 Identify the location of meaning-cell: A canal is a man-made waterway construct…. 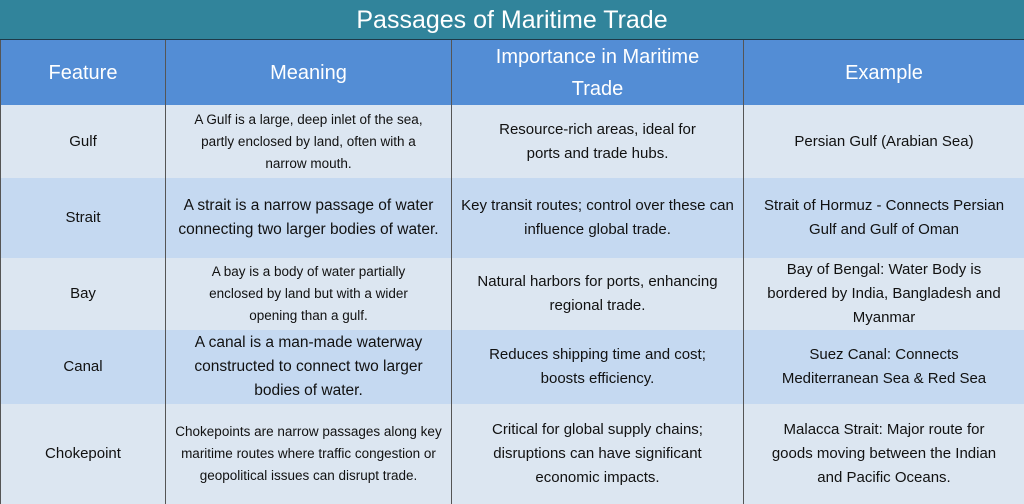
(309, 367).